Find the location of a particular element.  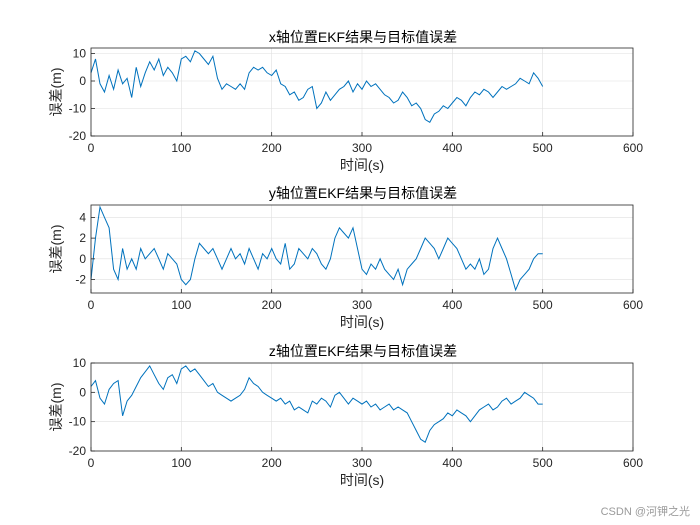

subplot-x-ytick-label: 10 is located at coordinates (80, 54).